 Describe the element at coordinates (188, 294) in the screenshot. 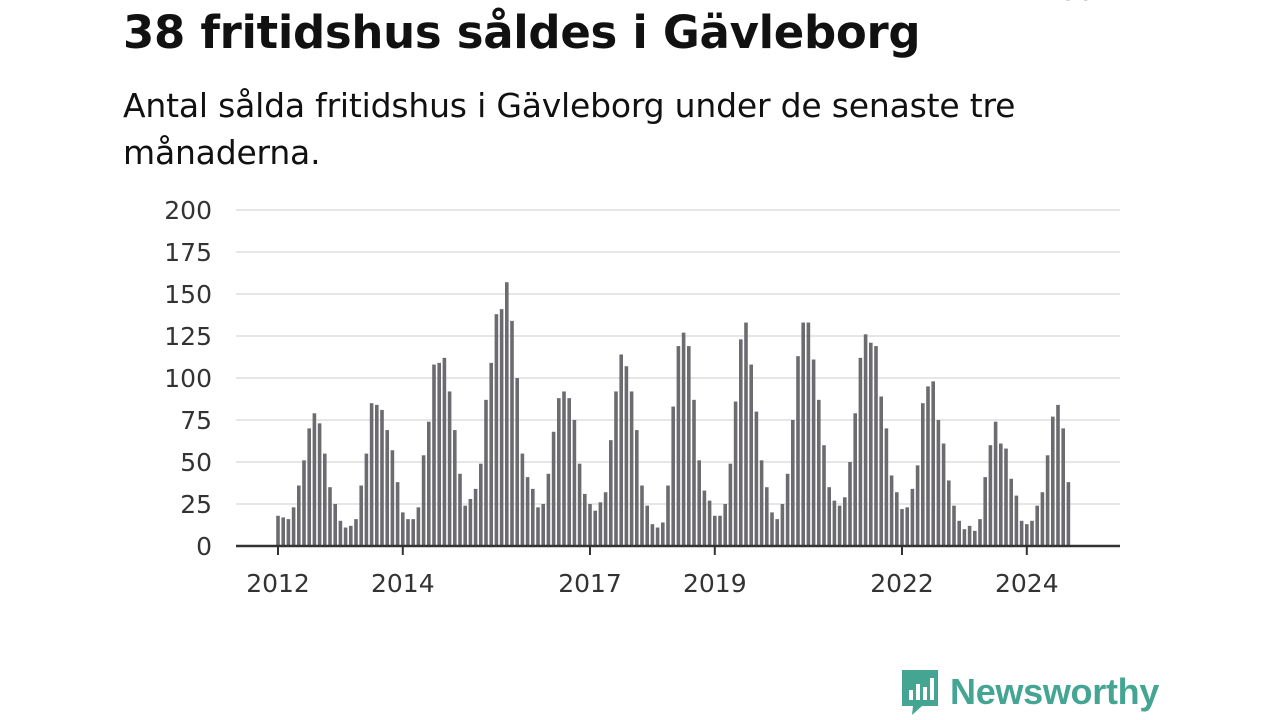

I see `y-tick-label: 150` at that location.